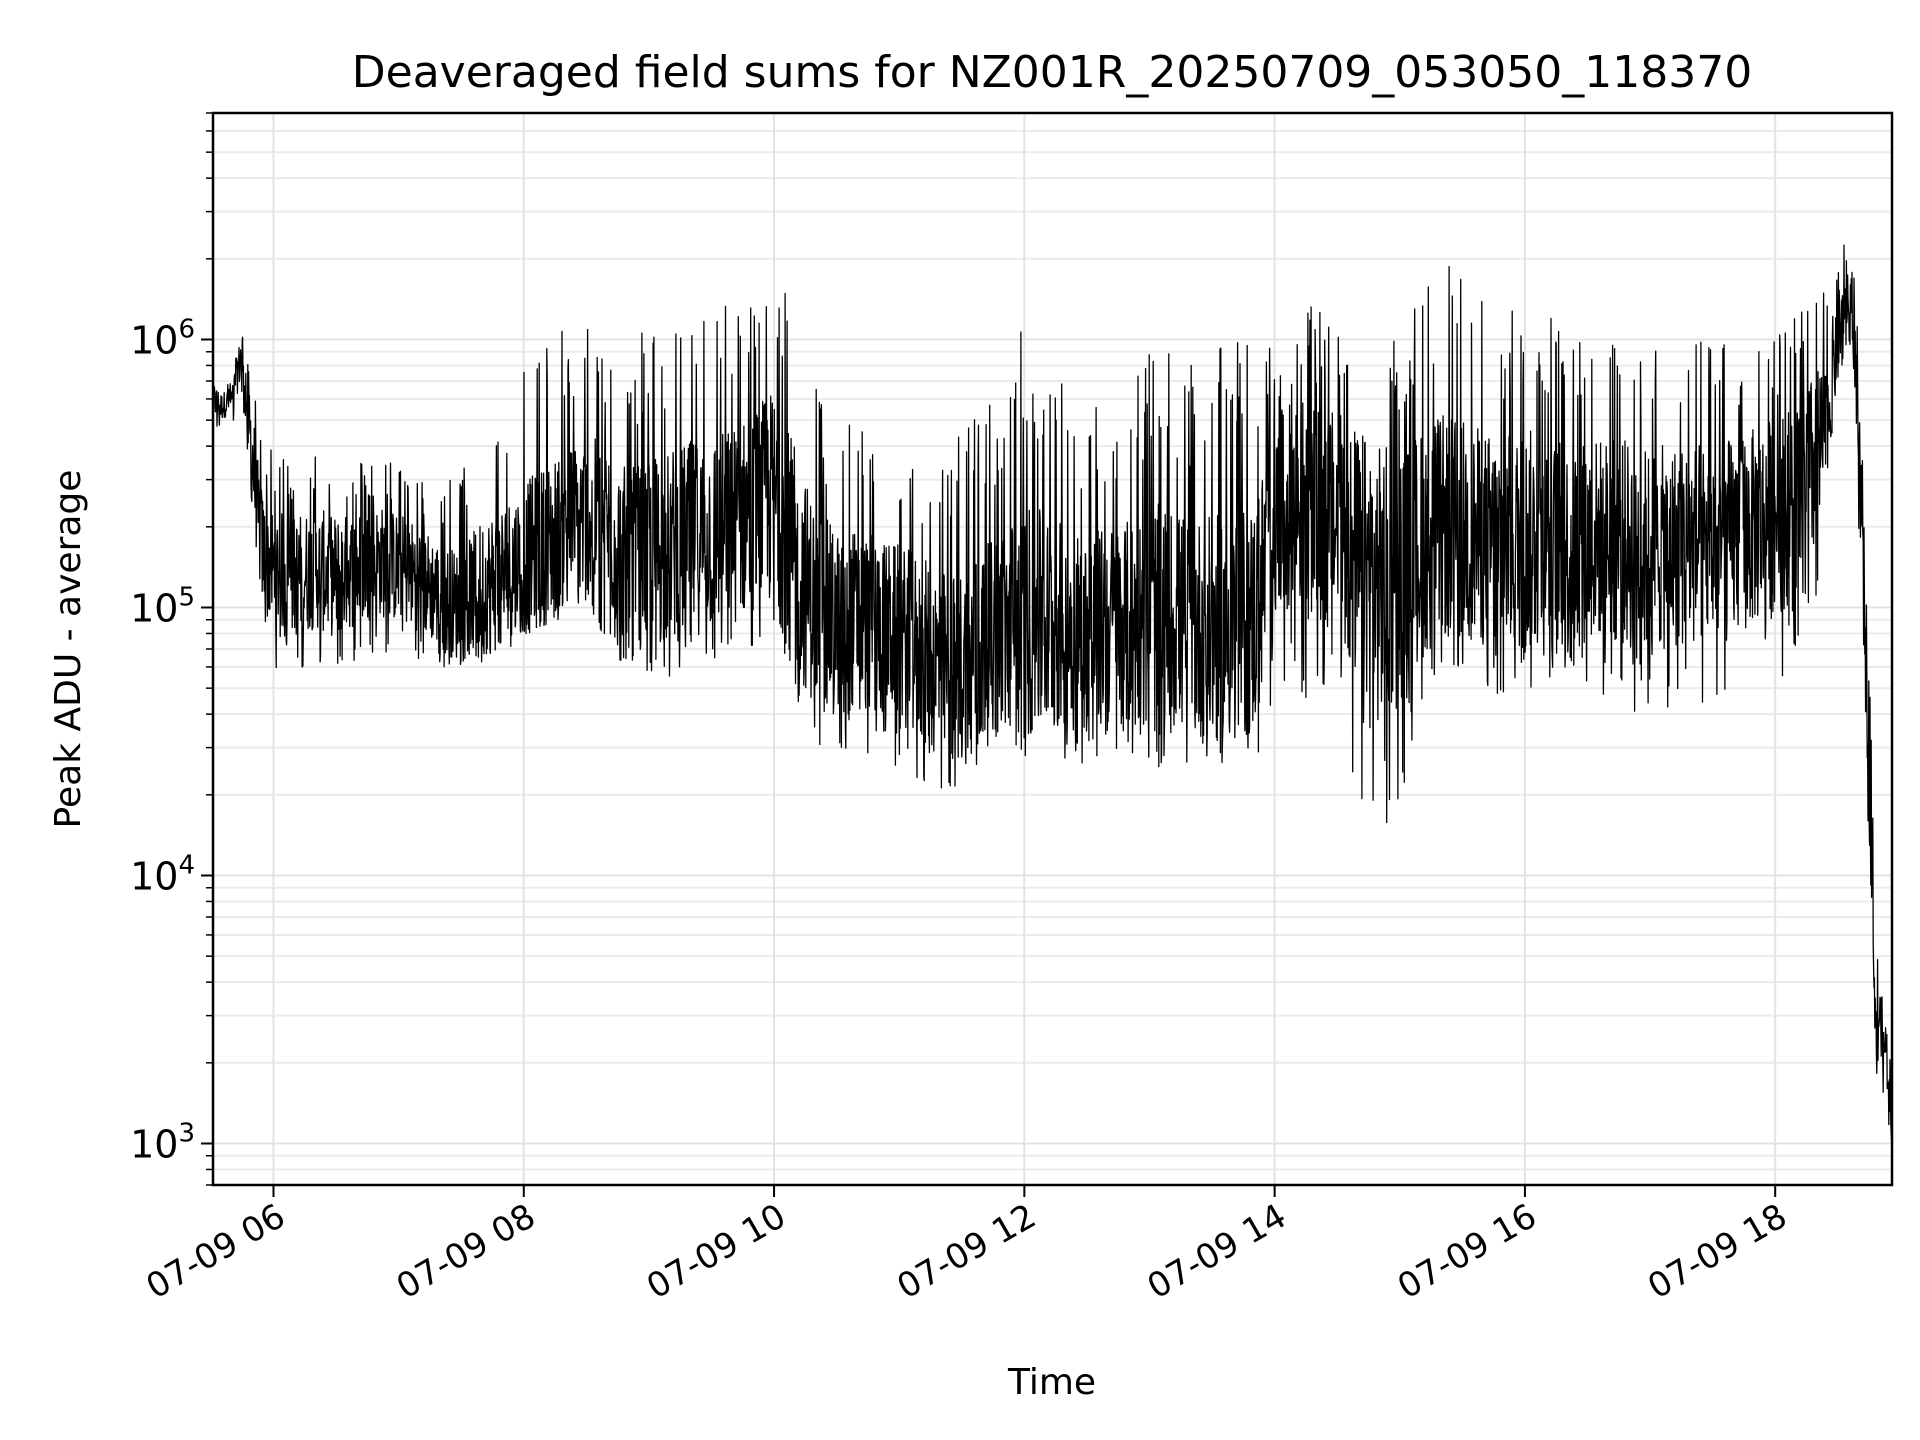 This screenshot has height=1440, width=1920. What do you see at coordinates (1717, 1251) in the screenshot?
I see `x-tick-label: 07-09 18` at bounding box center [1717, 1251].